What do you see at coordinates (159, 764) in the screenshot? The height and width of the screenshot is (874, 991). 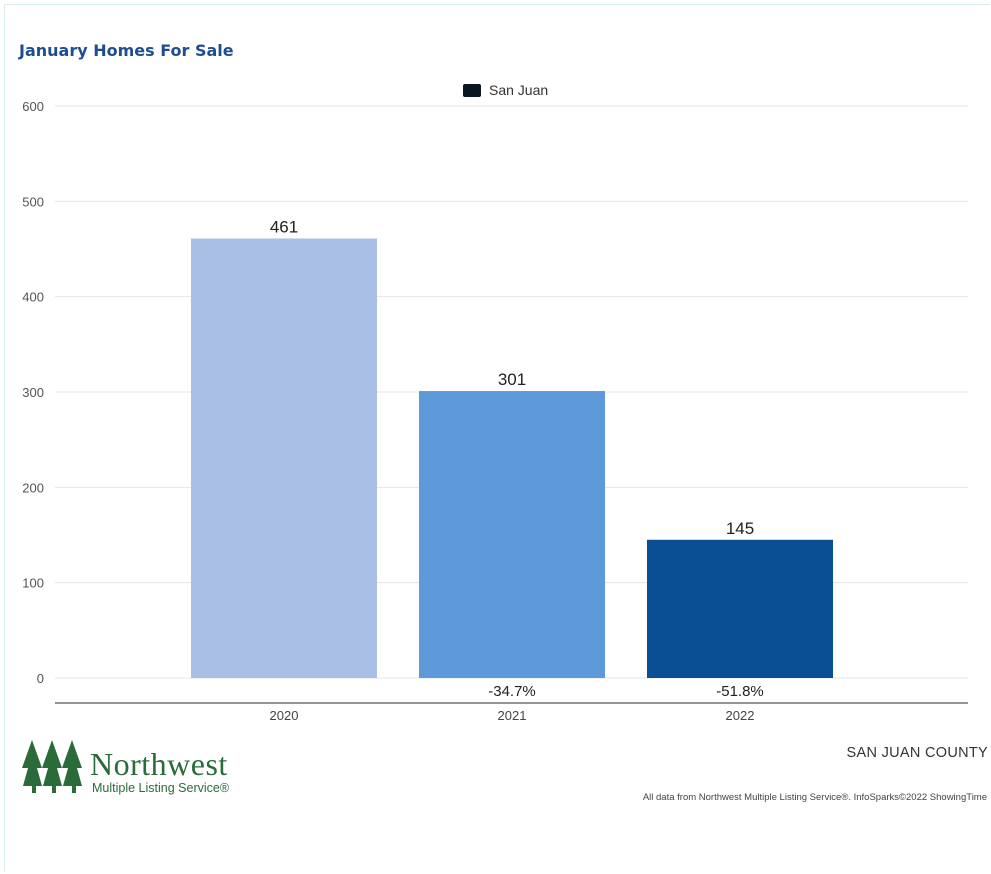 I see `logo-name: Northwest` at bounding box center [159, 764].